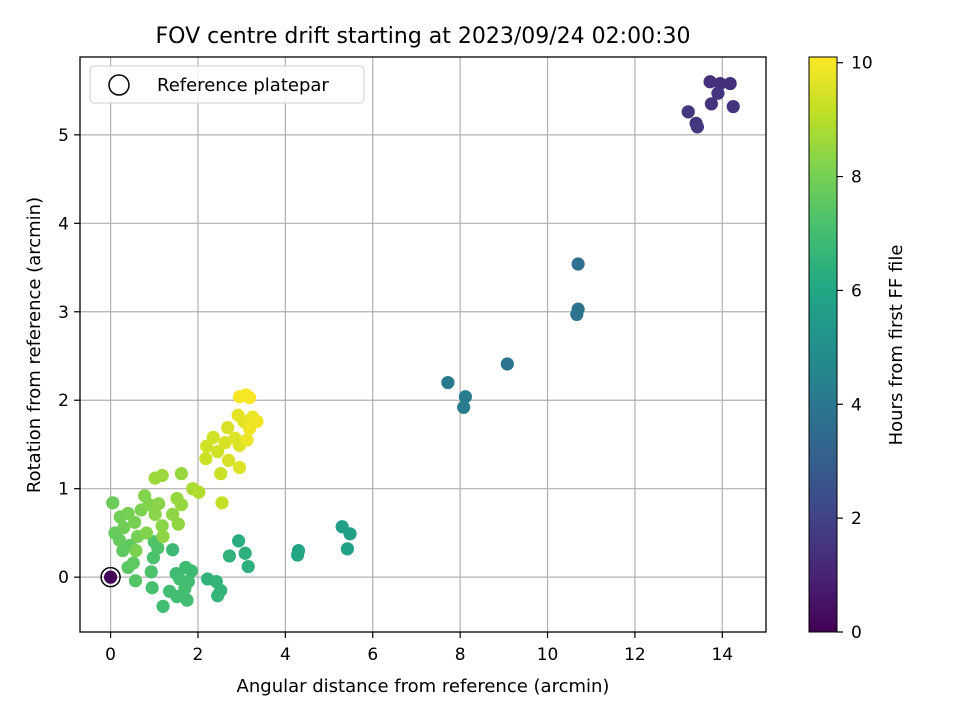 The width and height of the screenshot is (960, 724). What do you see at coordinates (856, 519) in the screenshot?
I see `colorbar-tick-label: 2` at bounding box center [856, 519].